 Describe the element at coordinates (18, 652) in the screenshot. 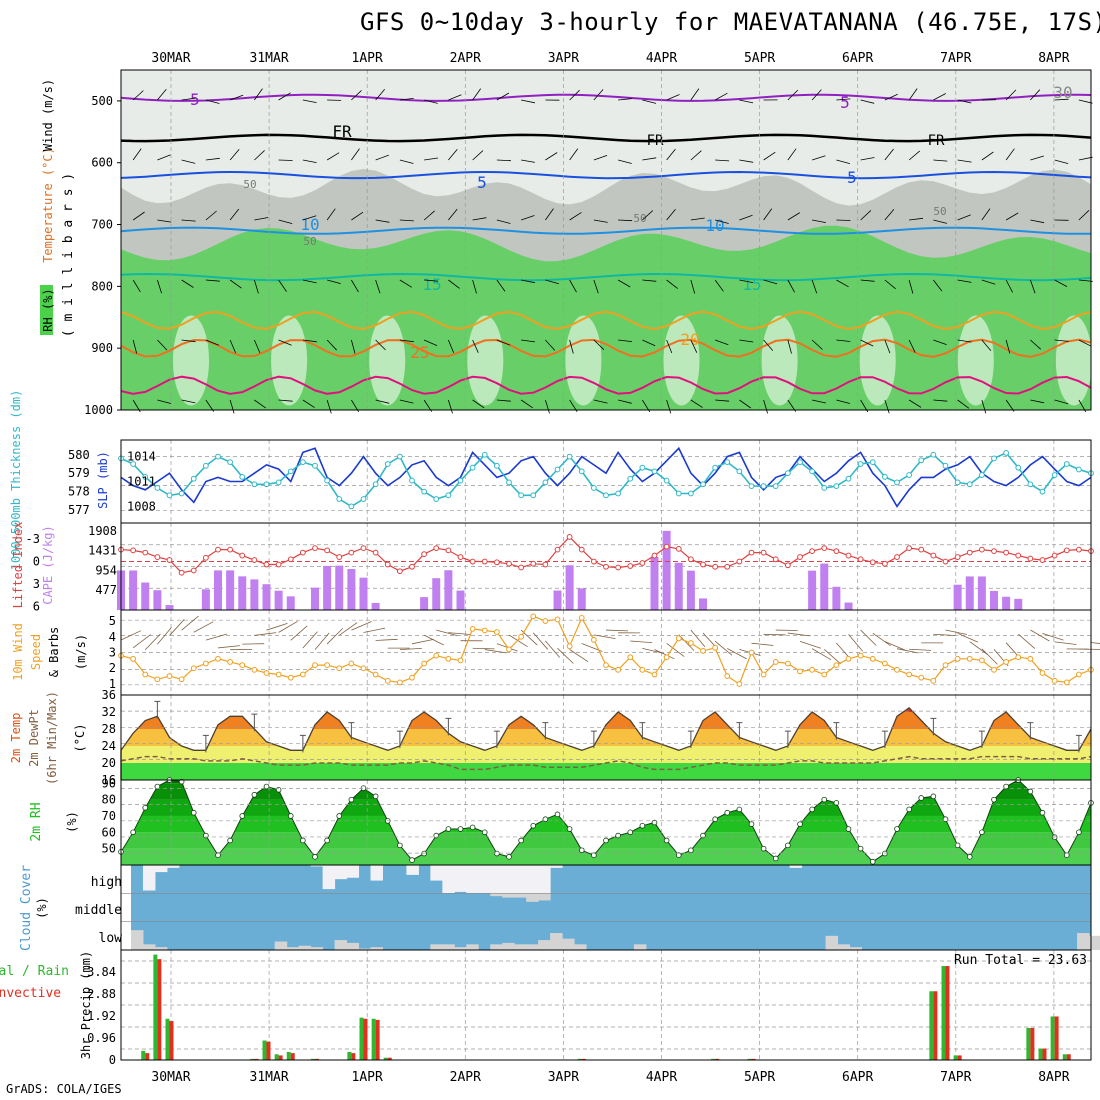

I see `wind-axis-label: 10m Wind` at that location.